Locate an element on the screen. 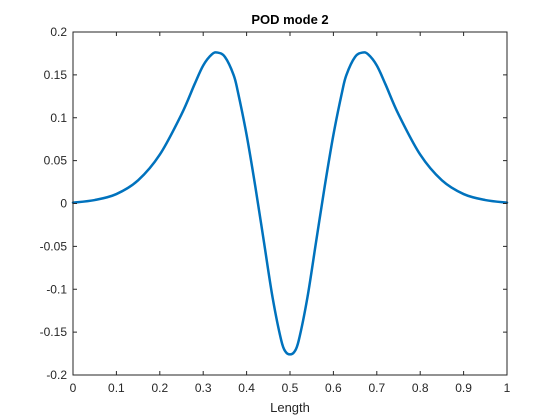  y-tick-label: 0.1 is located at coordinates (58, 118).